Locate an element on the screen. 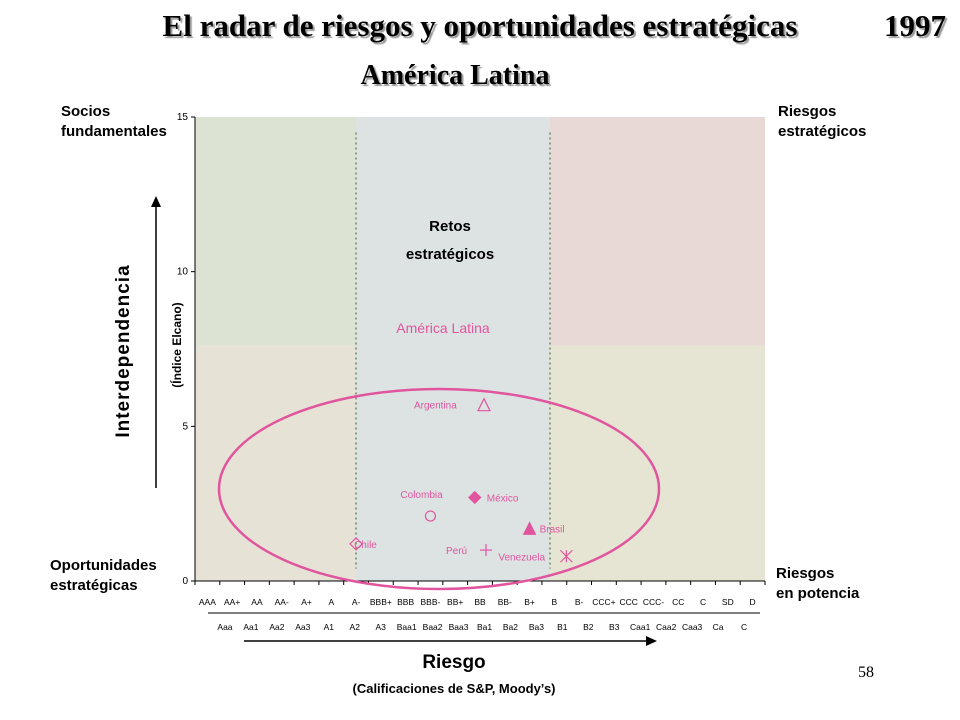  region-retos-estrategicos is located at coordinates (453, 349).